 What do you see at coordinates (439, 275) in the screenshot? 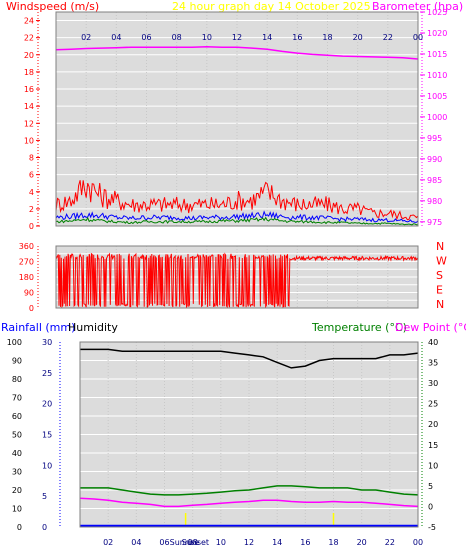
I see `compass-label: S` at bounding box center [439, 275].